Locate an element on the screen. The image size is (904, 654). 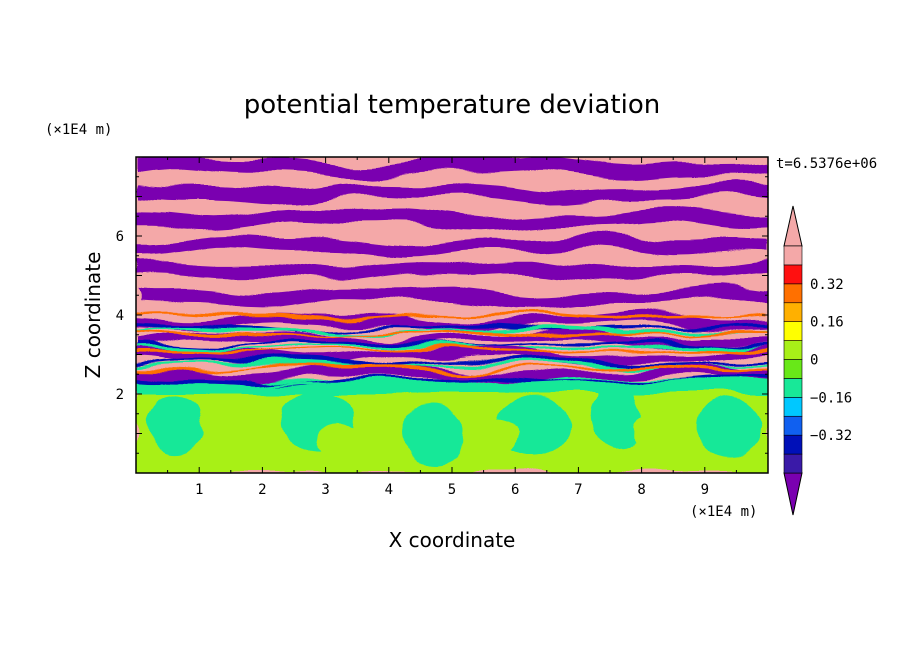
colorbar-tick-label: 0 is located at coordinates (814, 361).